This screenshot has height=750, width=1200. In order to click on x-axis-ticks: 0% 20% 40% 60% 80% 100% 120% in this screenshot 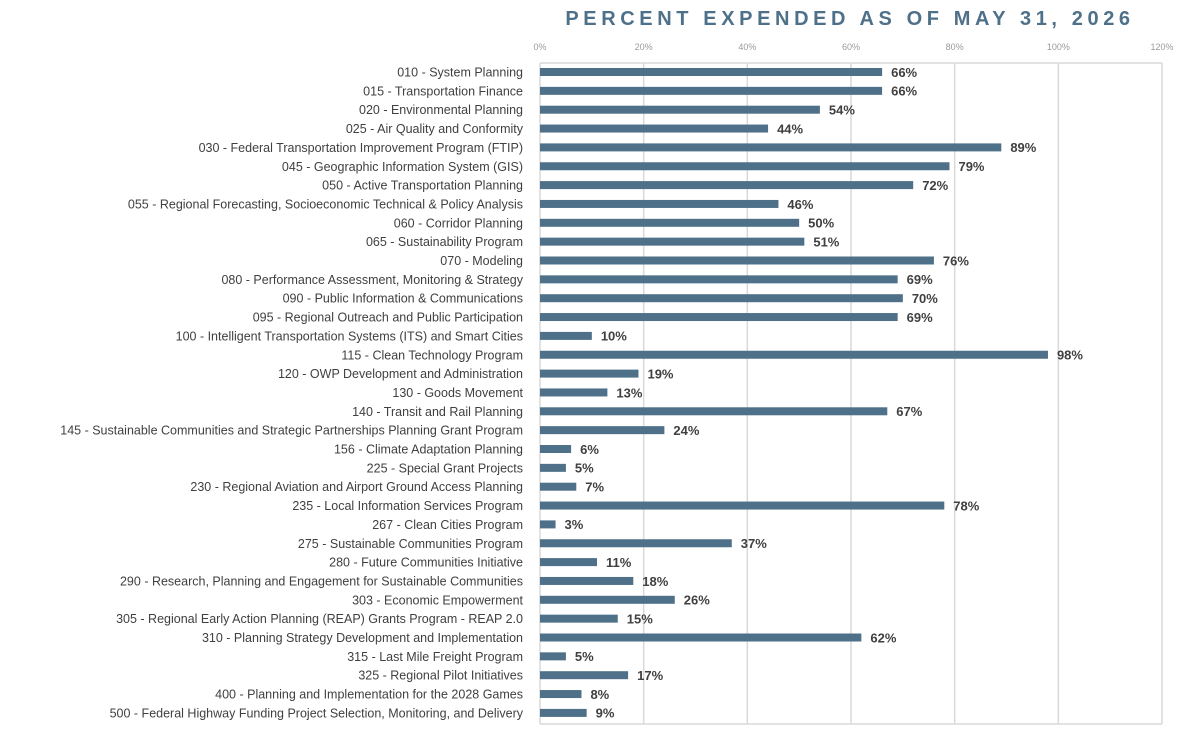, I will do `click(853, 47)`.